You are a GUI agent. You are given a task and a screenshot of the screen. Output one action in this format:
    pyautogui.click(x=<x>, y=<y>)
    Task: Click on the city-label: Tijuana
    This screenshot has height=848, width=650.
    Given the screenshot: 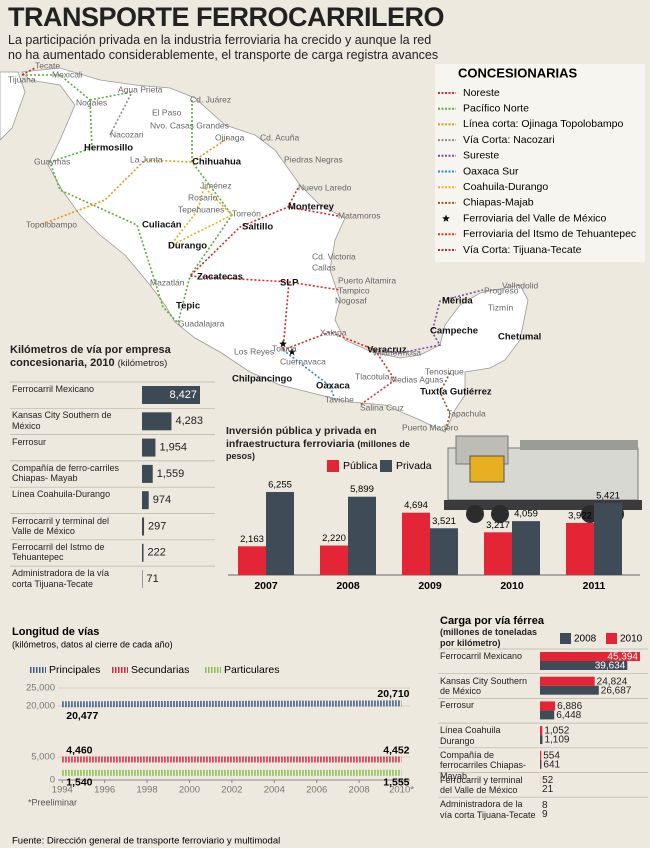 What is the action you would take?
    pyautogui.click(x=22, y=79)
    